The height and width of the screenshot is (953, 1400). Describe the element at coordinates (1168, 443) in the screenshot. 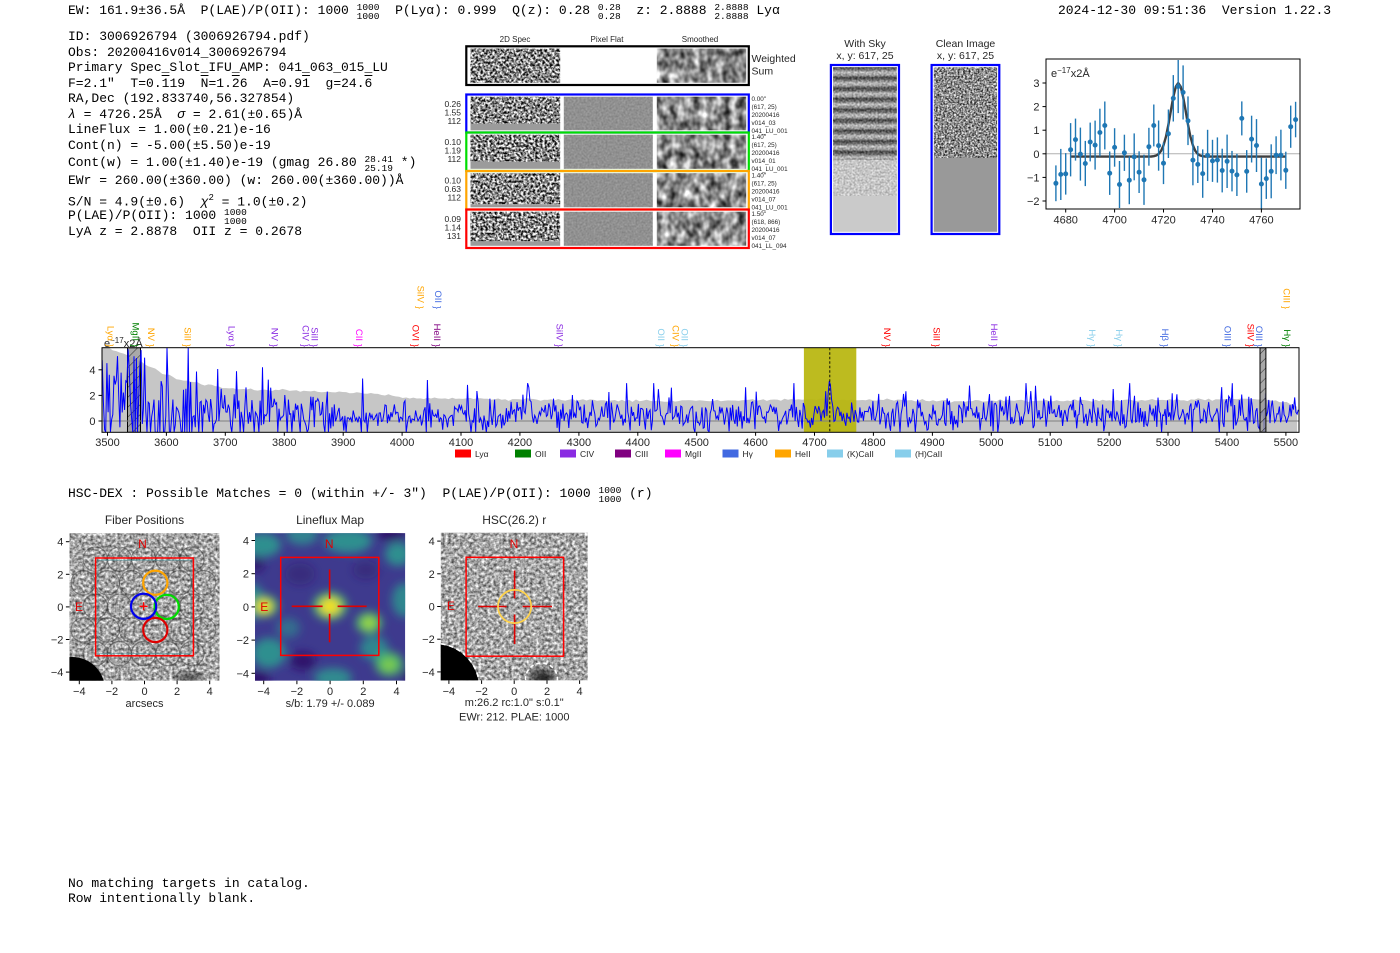

I see `svg-text: 5300` at that location.